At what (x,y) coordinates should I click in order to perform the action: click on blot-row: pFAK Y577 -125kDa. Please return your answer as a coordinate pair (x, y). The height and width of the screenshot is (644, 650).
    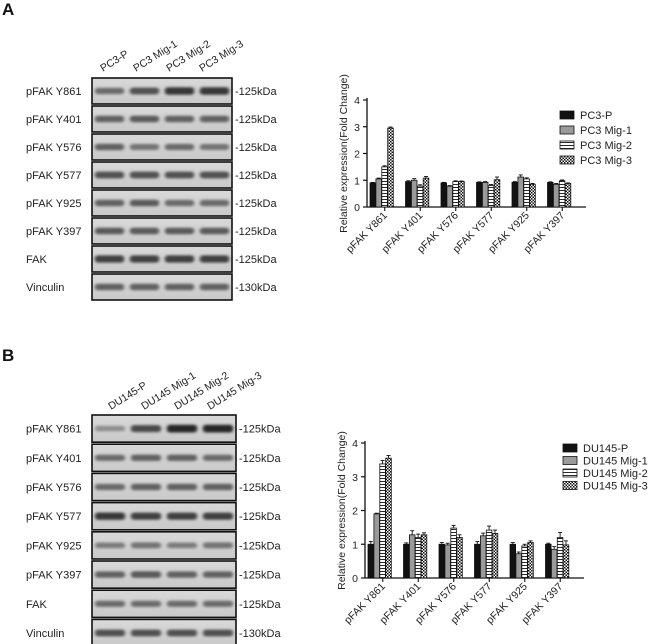
    Looking at the image, I should click on (153, 516).